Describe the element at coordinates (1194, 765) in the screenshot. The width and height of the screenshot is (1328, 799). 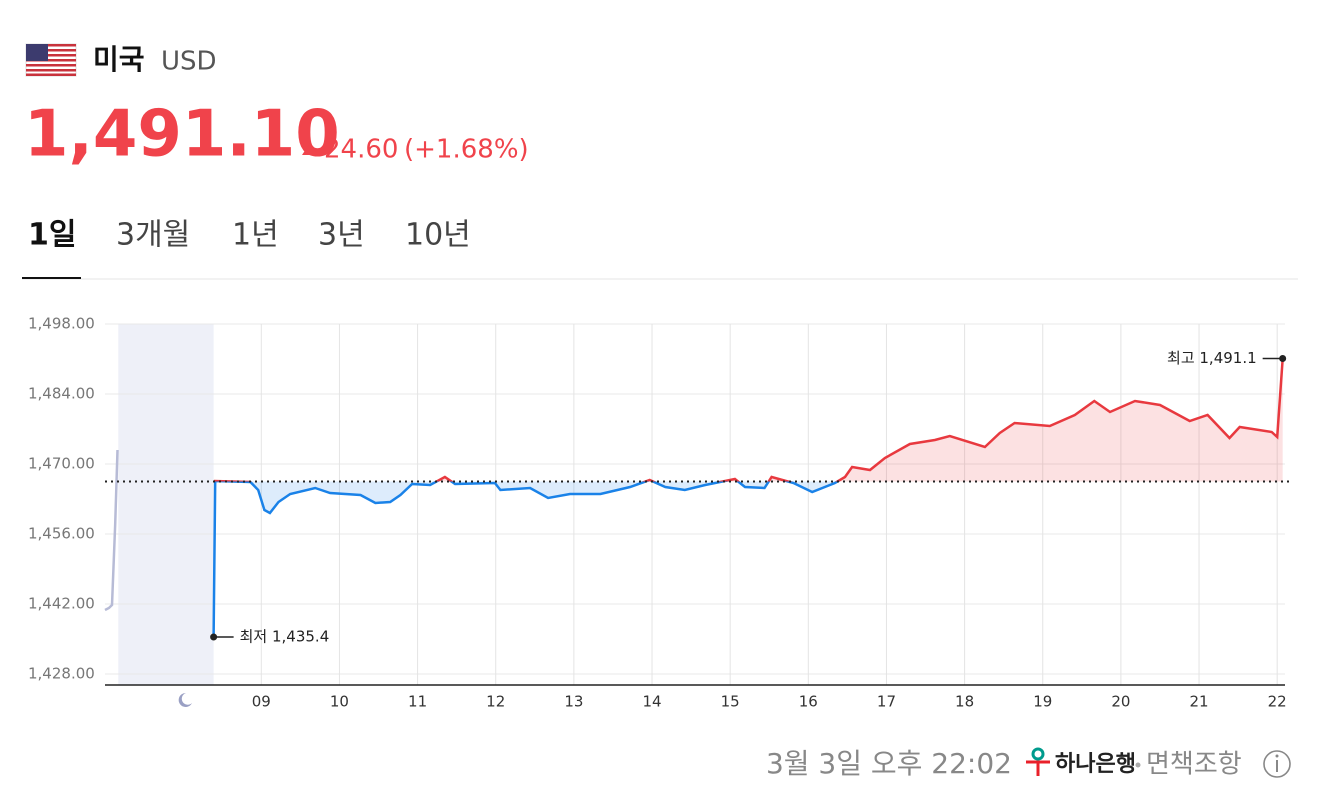
I see `disclaimer: 면책조항` at that location.